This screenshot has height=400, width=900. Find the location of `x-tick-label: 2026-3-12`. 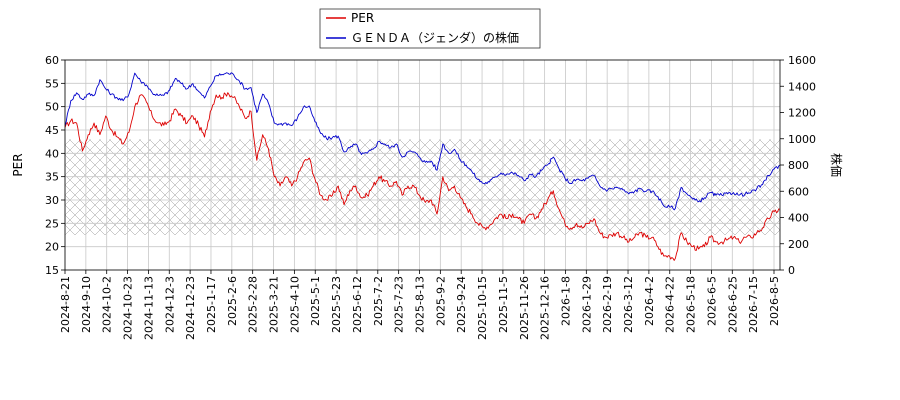

x-tick-label: 2026-3-12 is located at coordinates (628, 304).